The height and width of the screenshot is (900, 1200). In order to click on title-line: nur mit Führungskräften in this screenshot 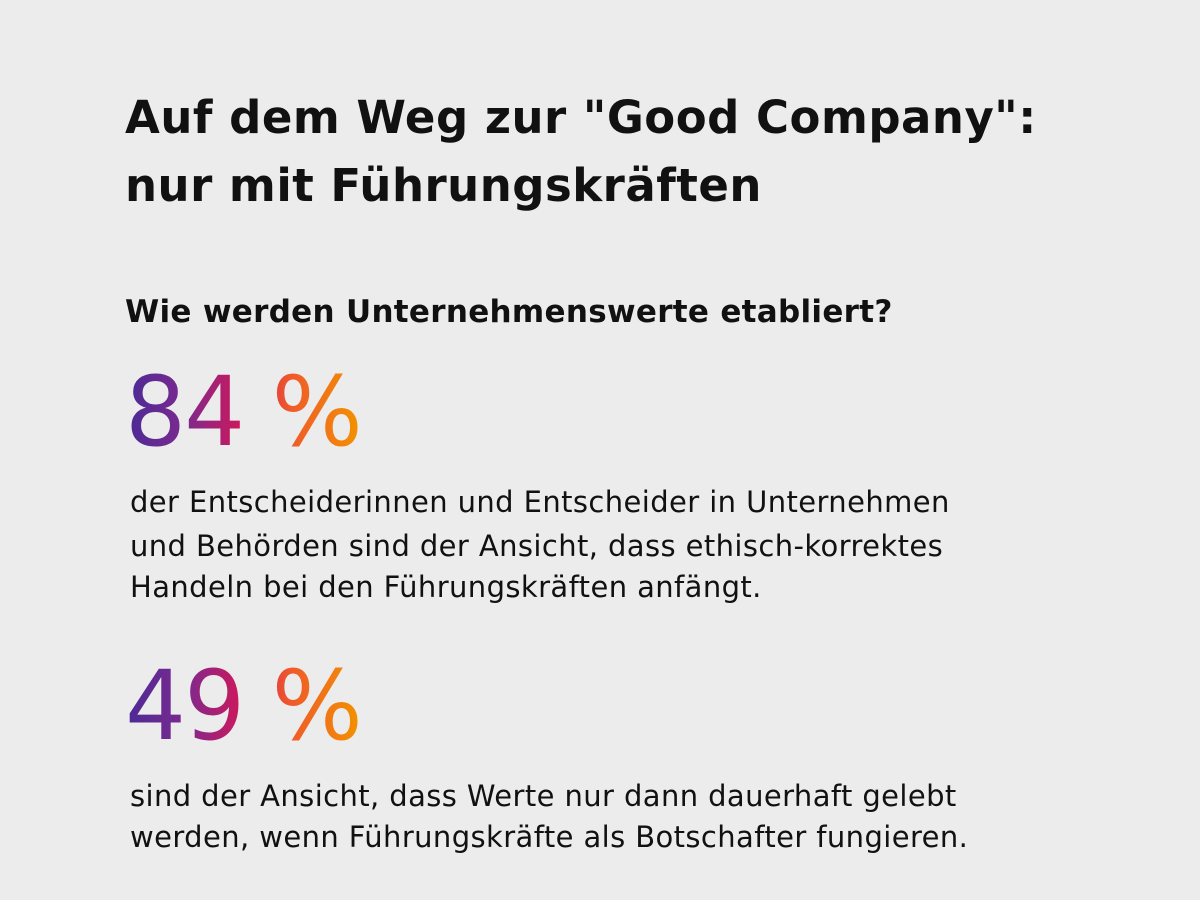, I will do `click(443, 185)`.